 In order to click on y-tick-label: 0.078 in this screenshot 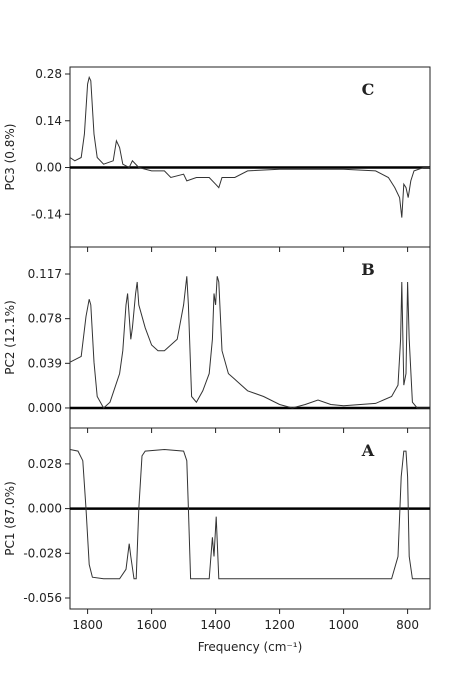, I will do `click(45, 319)`.